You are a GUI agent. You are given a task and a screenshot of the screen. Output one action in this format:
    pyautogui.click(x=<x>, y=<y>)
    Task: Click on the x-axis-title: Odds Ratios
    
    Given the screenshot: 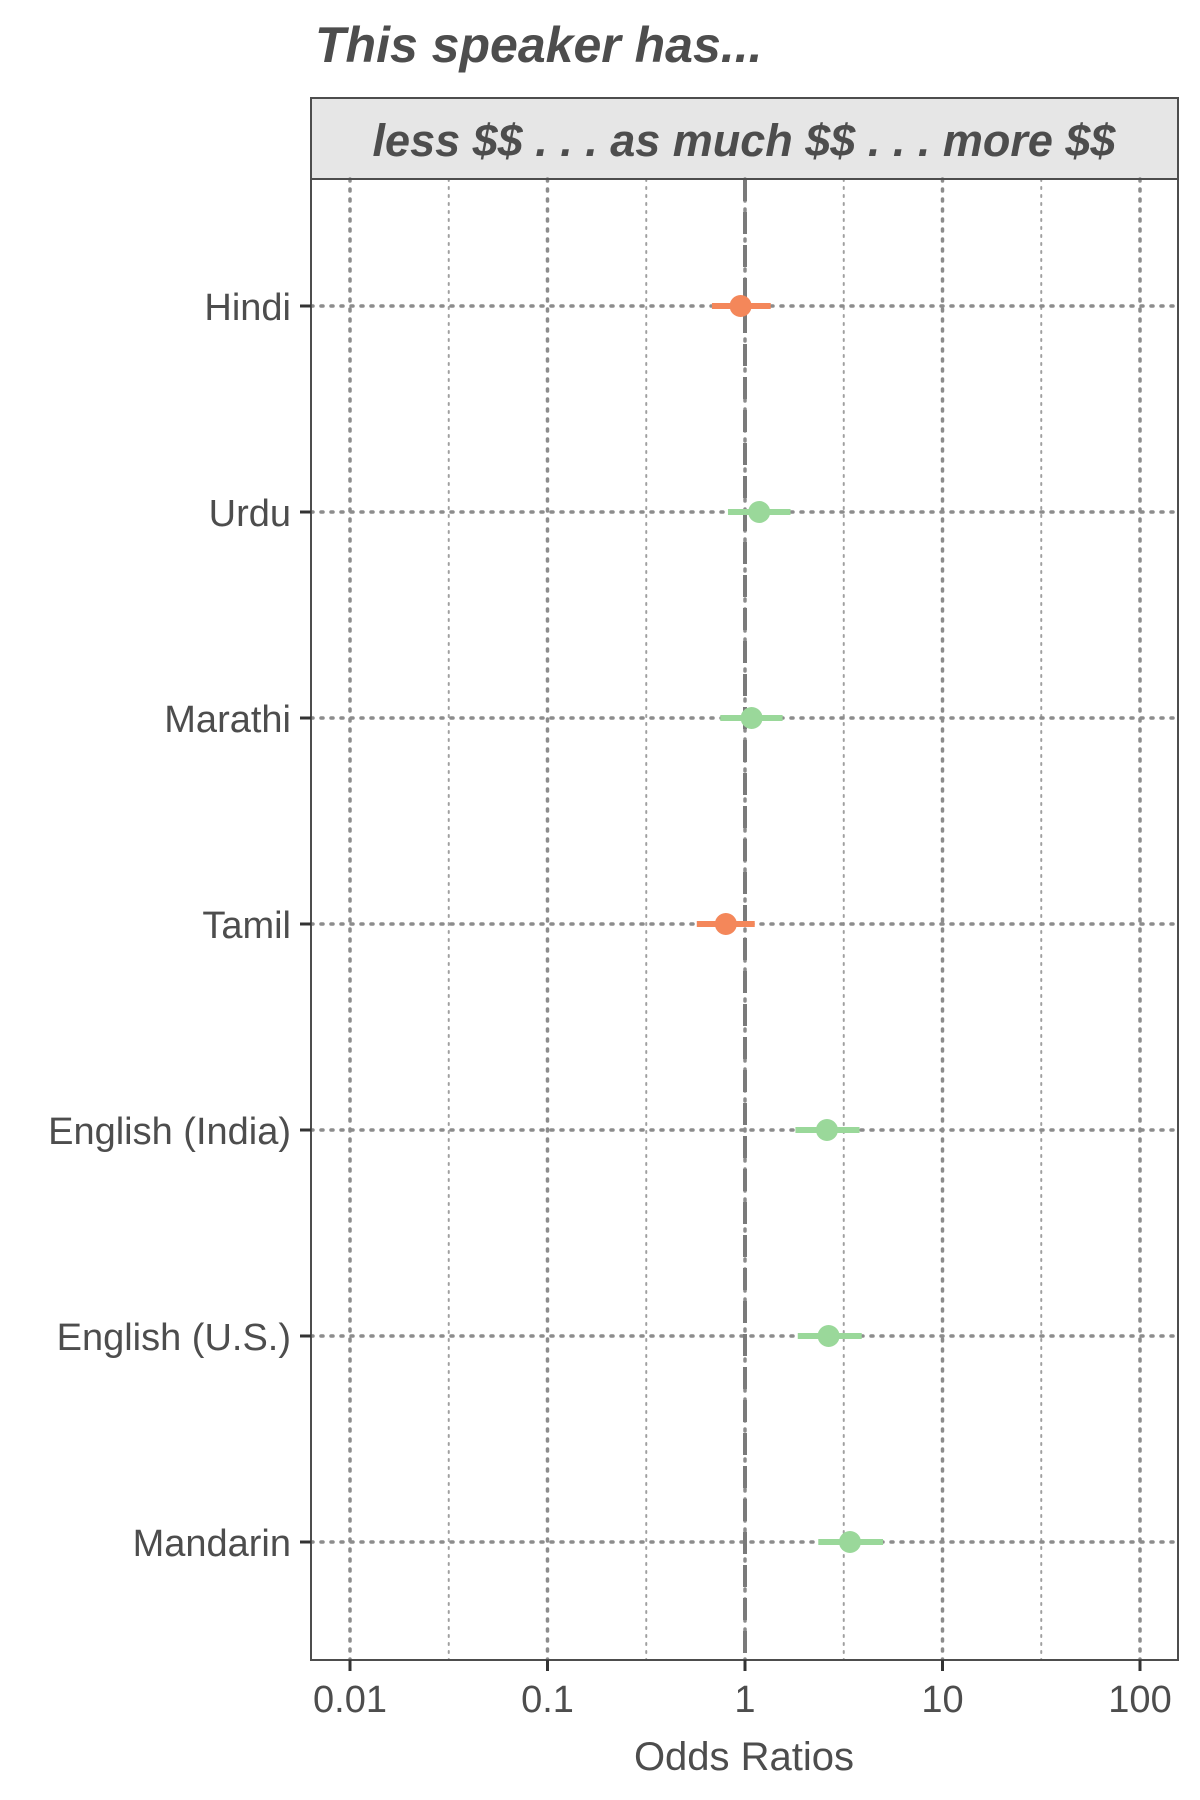 What is the action you would take?
    pyautogui.click(x=744, y=1757)
    